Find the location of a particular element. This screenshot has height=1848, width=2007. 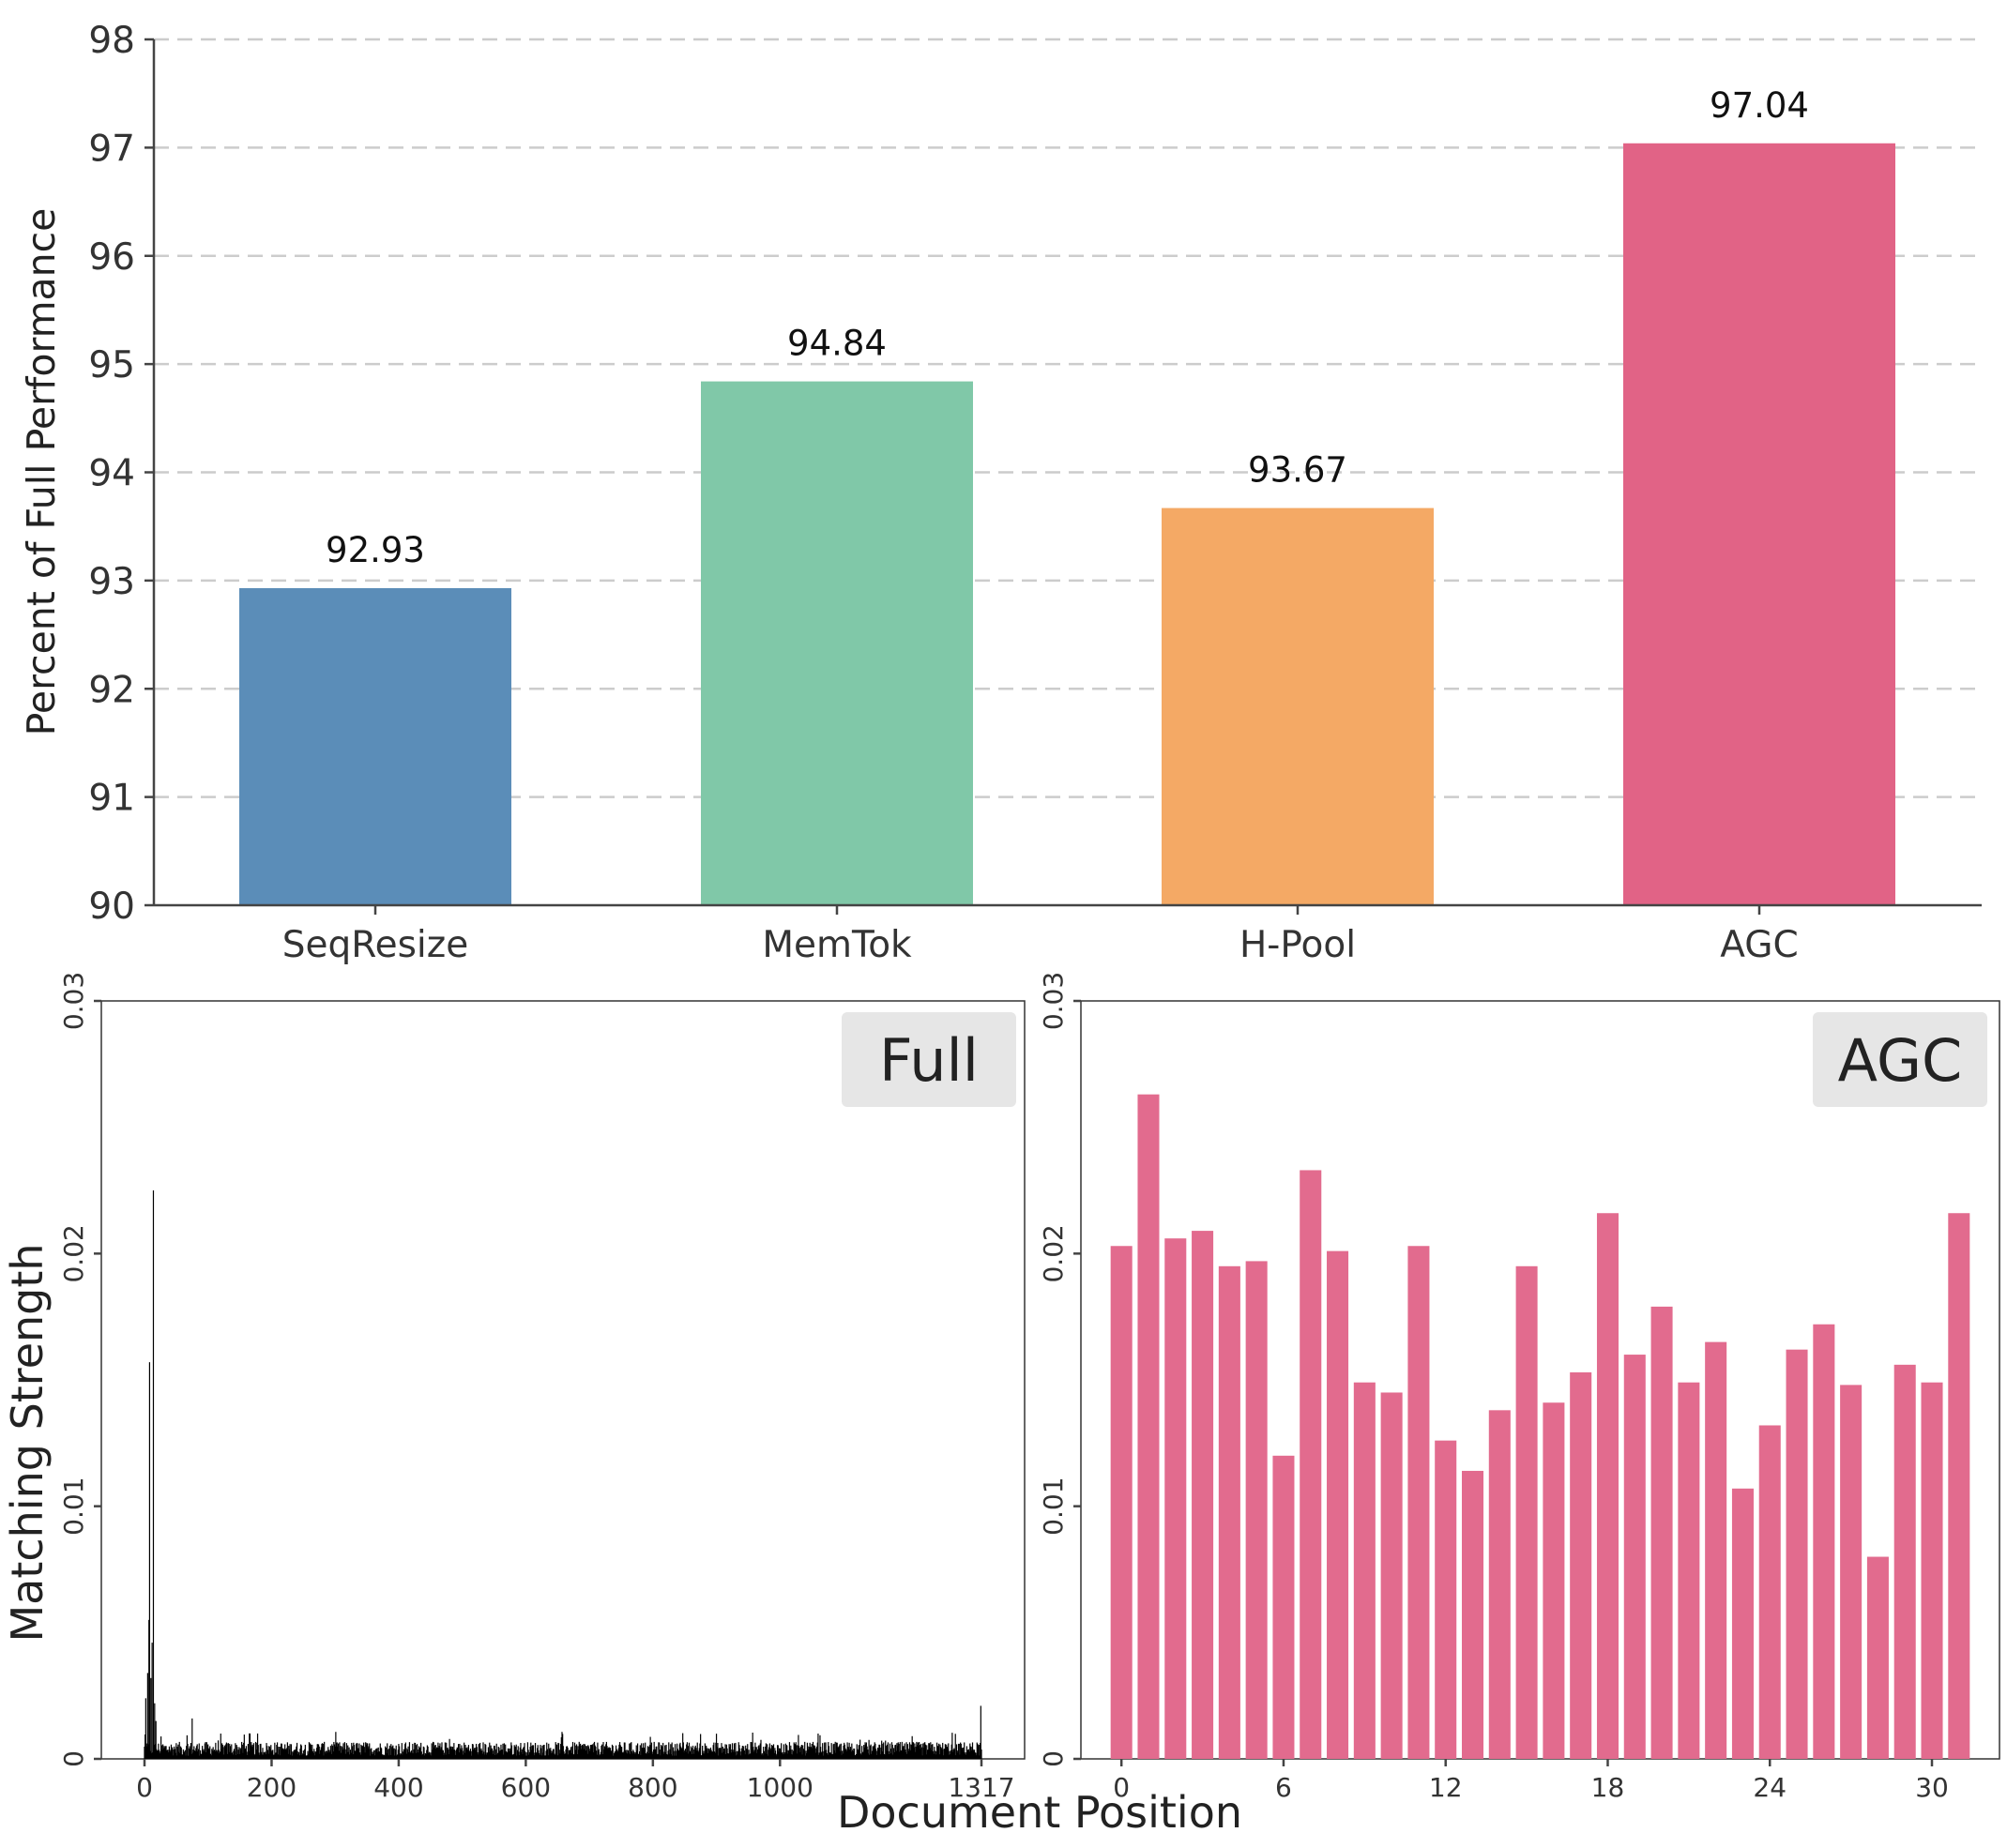

full-panel-label: Full is located at coordinates (929, 1060).